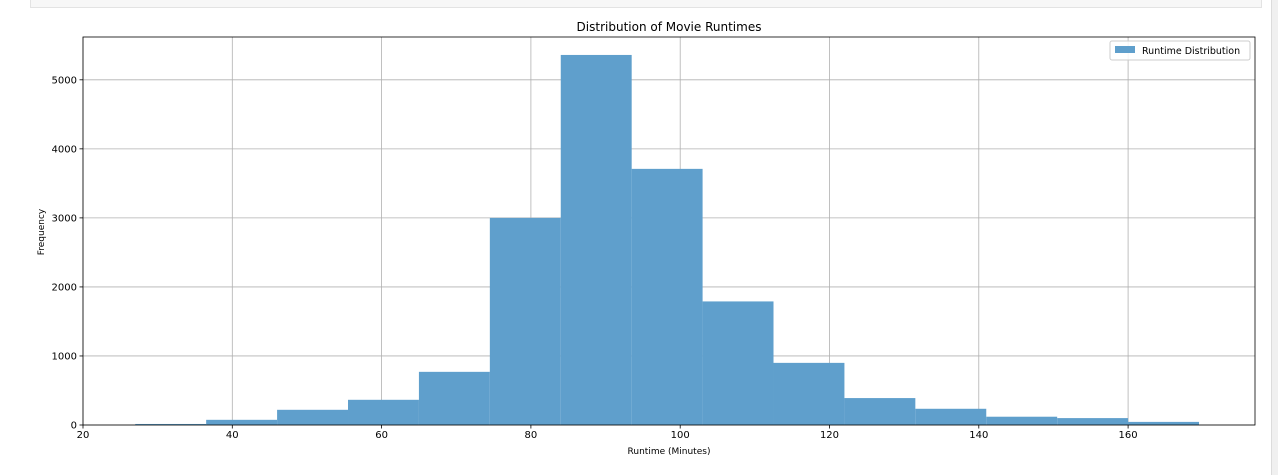 This screenshot has width=1278, height=475. What do you see at coordinates (42, 231) in the screenshot?
I see `y-axis-label: Frequency` at bounding box center [42, 231].